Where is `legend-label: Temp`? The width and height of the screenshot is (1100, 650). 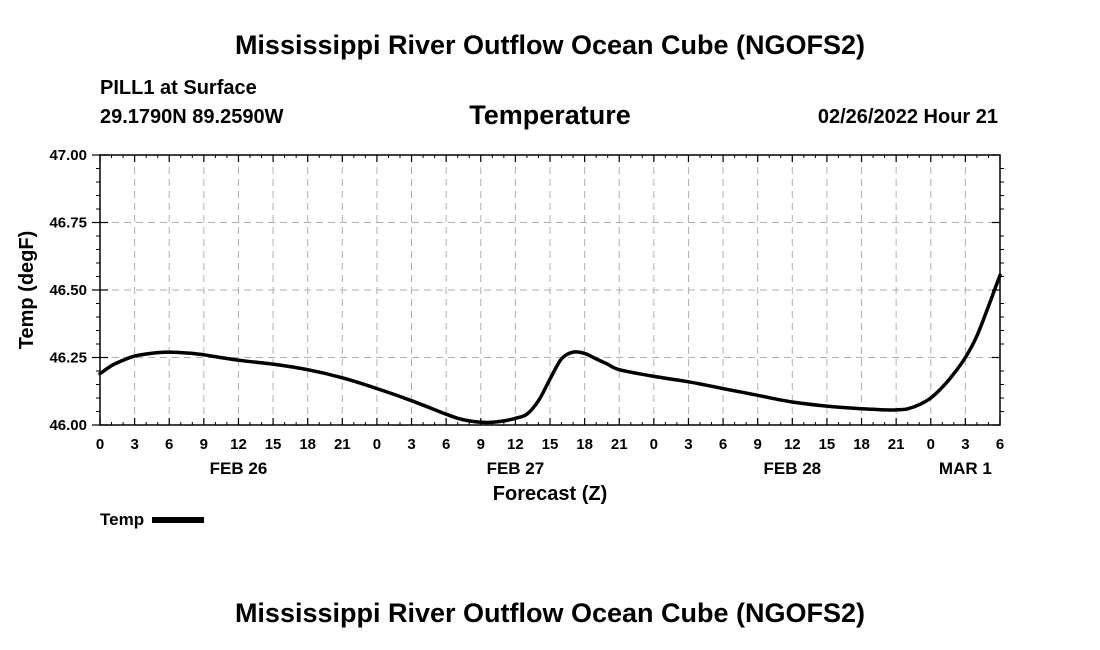
legend-label: Temp is located at coordinates (122, 519).